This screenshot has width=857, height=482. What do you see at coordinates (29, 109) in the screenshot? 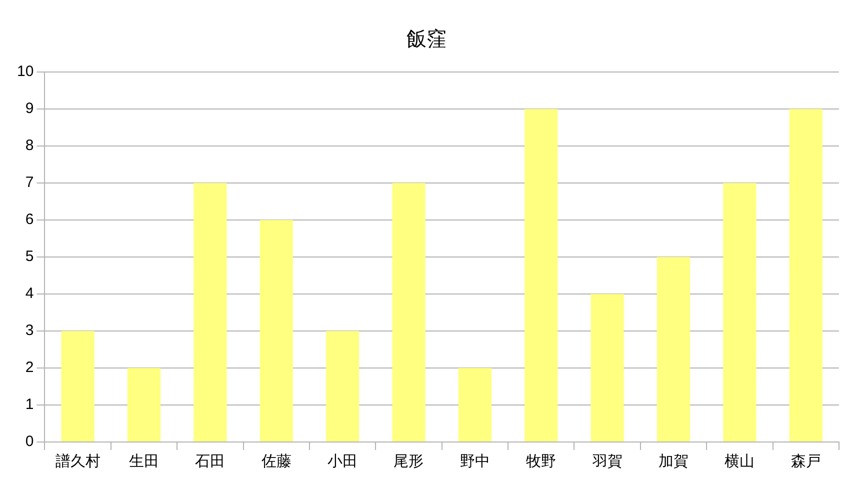
I see `y-tick-label: 9` at bounding box center [29, 109].